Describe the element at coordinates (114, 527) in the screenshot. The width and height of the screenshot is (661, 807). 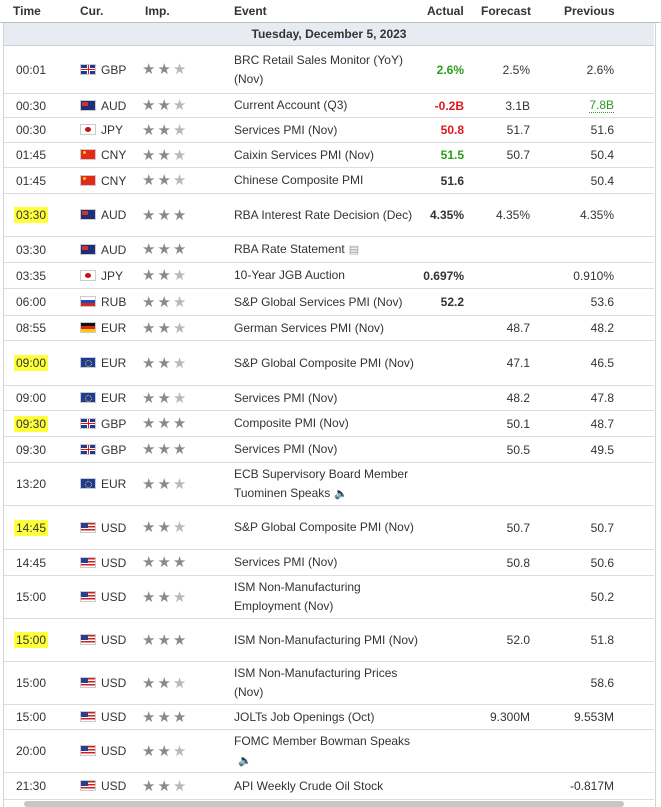
I see `row-currency: USD` at that location.